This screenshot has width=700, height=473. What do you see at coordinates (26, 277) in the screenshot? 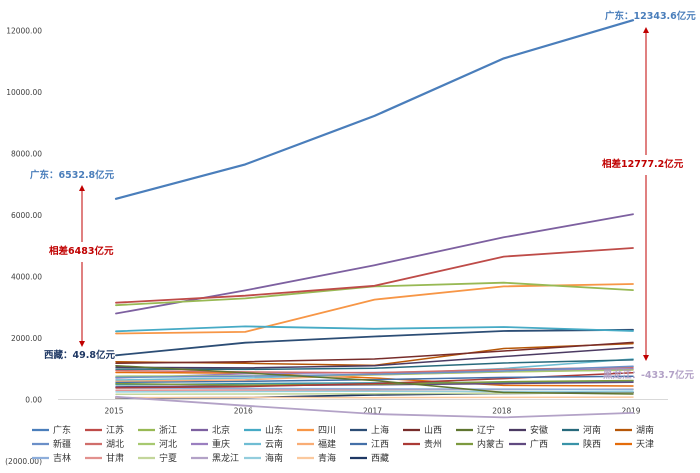
I see `y-tick-label: 4000.00` at bounding box center [26, 277].